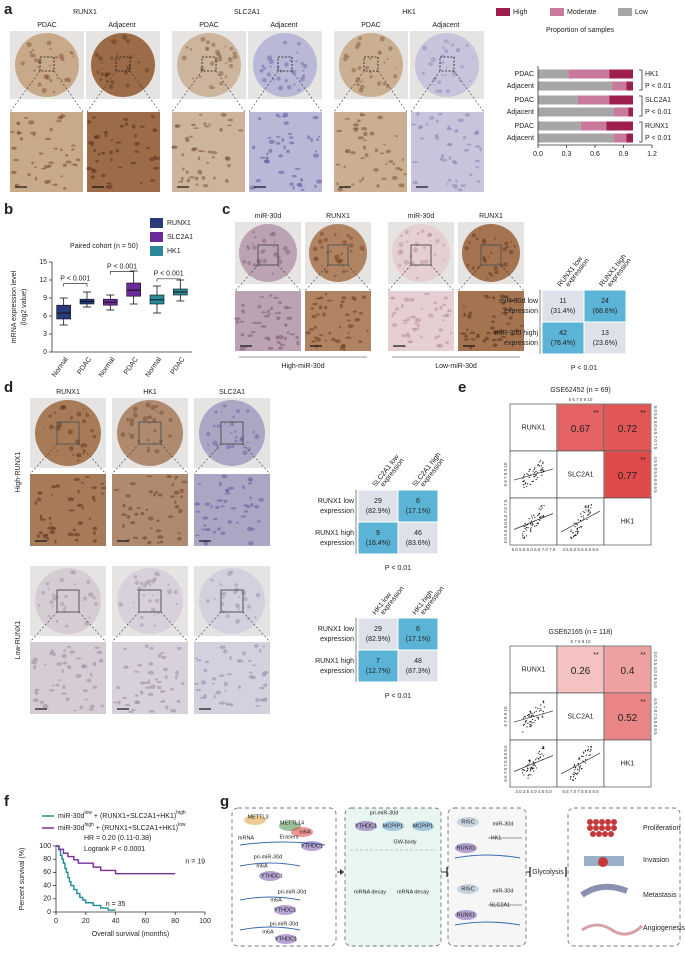  What do you see at coordinates (174, 251) in the screenshot?
I see `legend-label: HK1` at bounding box center [174, 251].